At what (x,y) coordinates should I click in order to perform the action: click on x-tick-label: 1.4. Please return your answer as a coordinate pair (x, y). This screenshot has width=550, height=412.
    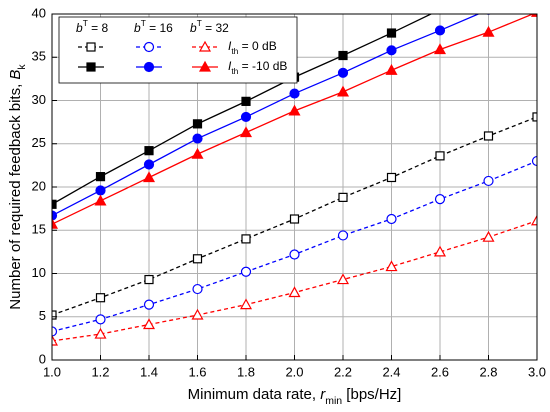
    Looking at the image, I should click on (149, 371).